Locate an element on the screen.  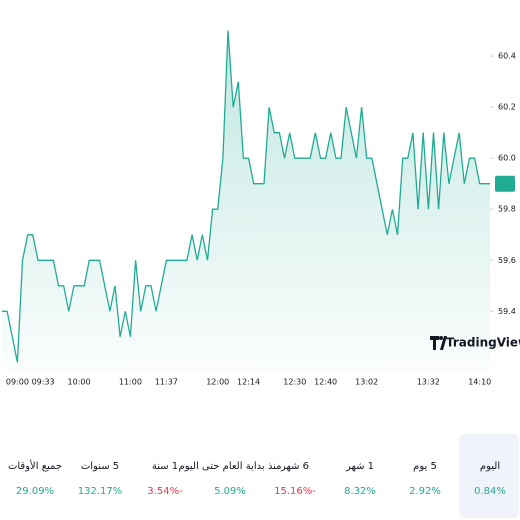
logo-dot is located at coordinates (441, 338).